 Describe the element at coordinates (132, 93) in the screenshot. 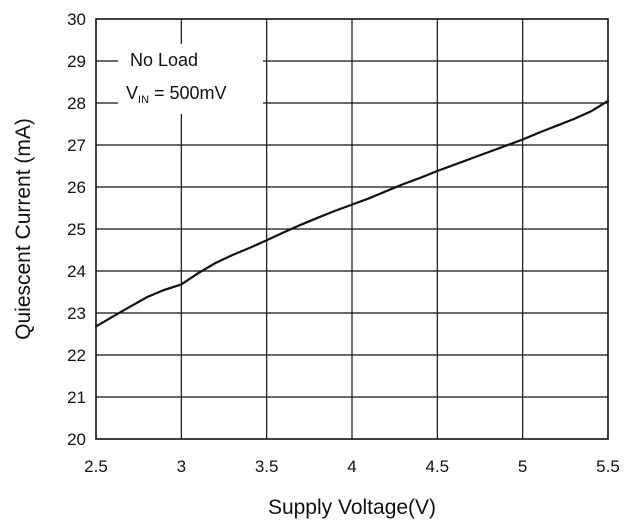

I see `annotation-vin-symbol: V` at that location.